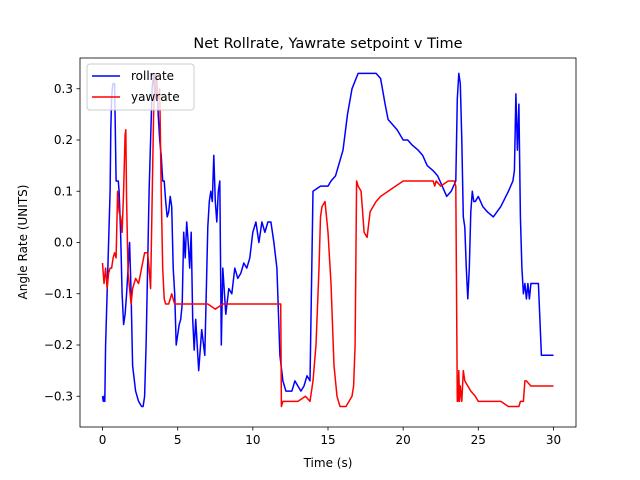 The height and width of the screenshot is (480, 640). Describe the element at coordinates (23, 242) in the screenshot. I see `y-axis-label: Angle Rate (UNITS)` at that location.